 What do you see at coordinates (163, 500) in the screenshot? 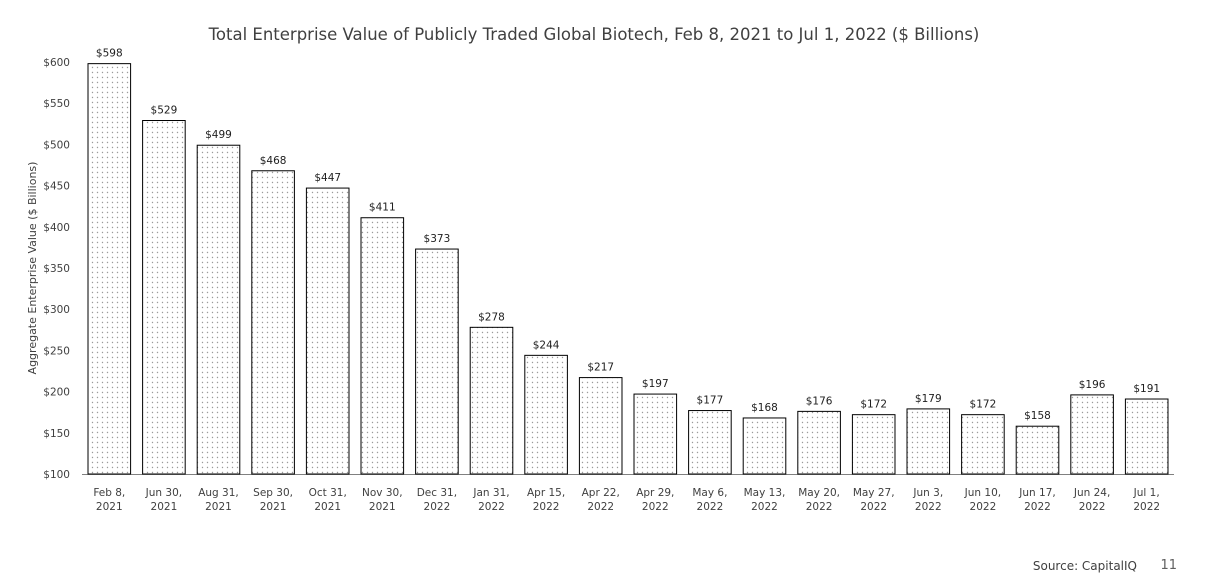
I see `x-tick-label: Jun 30, 2021` at bounding box center [163, 500].